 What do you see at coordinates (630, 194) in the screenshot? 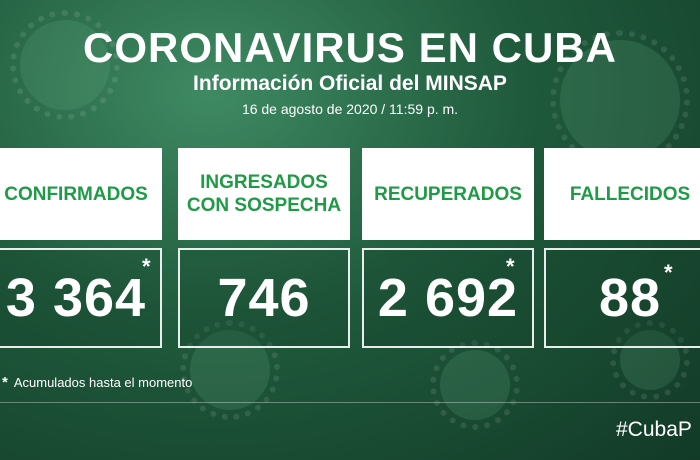
I see `card-label: FALLECIDOS` at bounding box center [630, 194].